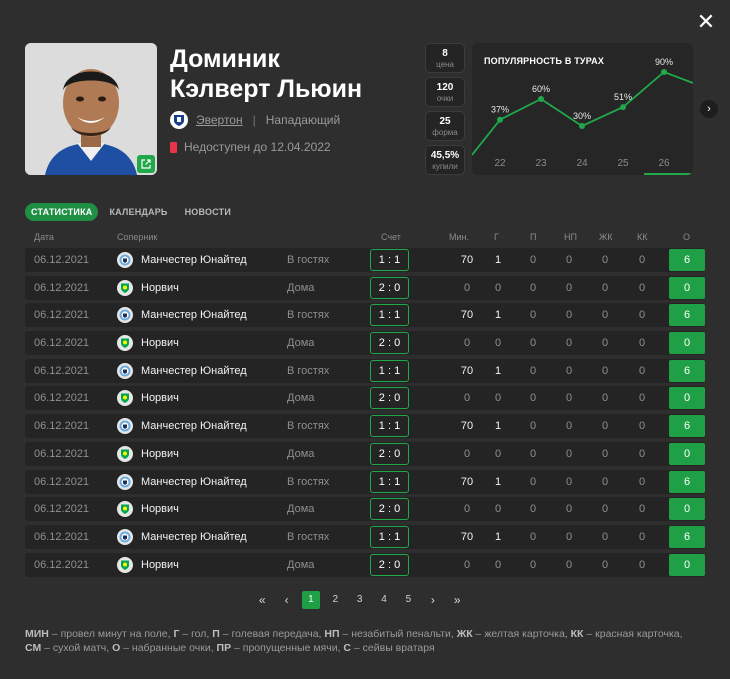  Describe the element at coordinates (257, 147) in the screenshot. I see `status-text: Недоступен до 12.04.2022` at that location.